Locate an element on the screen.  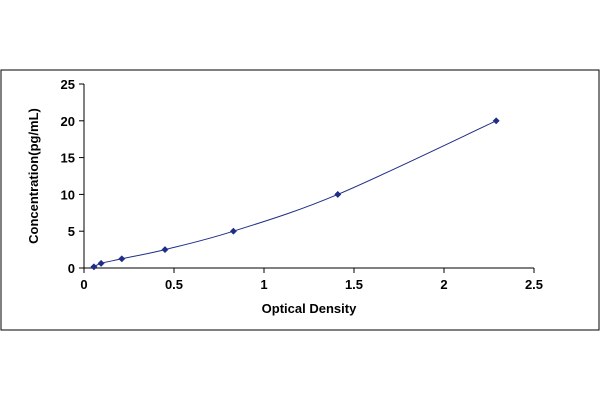
x-axis-title: Optical Density is located at coordinates (309, 308).